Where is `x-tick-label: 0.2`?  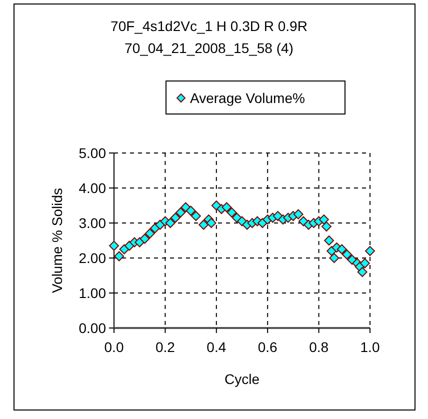 x-tick-label: 0.2 is located at coordinates (165, 347).